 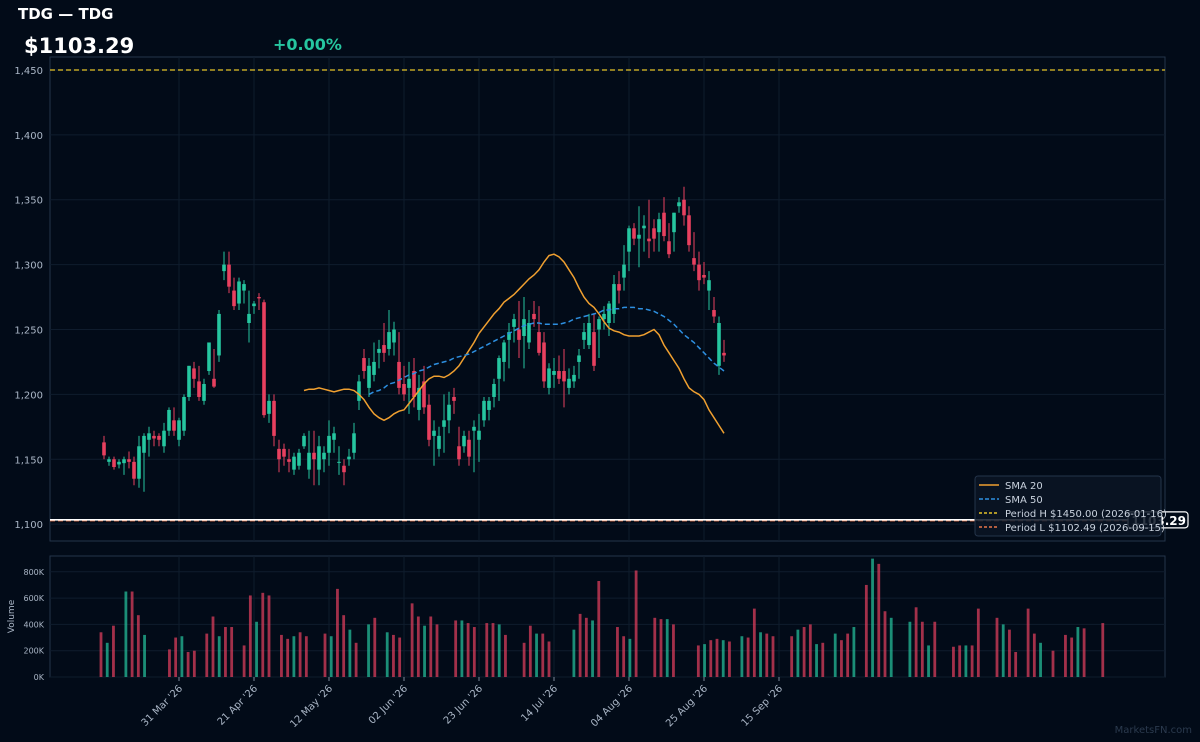 What do you see at coordinates (687, 706) in the screenshot?
I see `x-tick-label: 25 Aug '26` at bounding box center [687, 706].